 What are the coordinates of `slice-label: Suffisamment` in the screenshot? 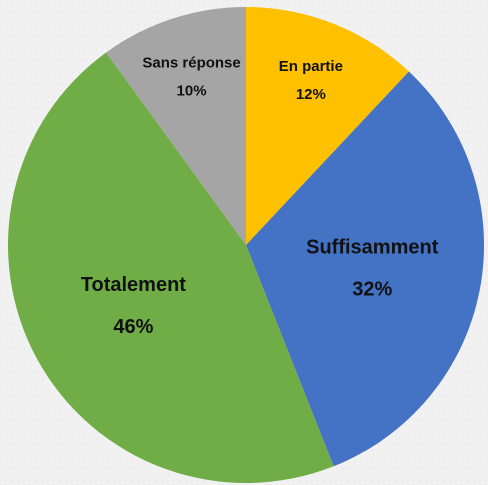 It's located at (372, 247).